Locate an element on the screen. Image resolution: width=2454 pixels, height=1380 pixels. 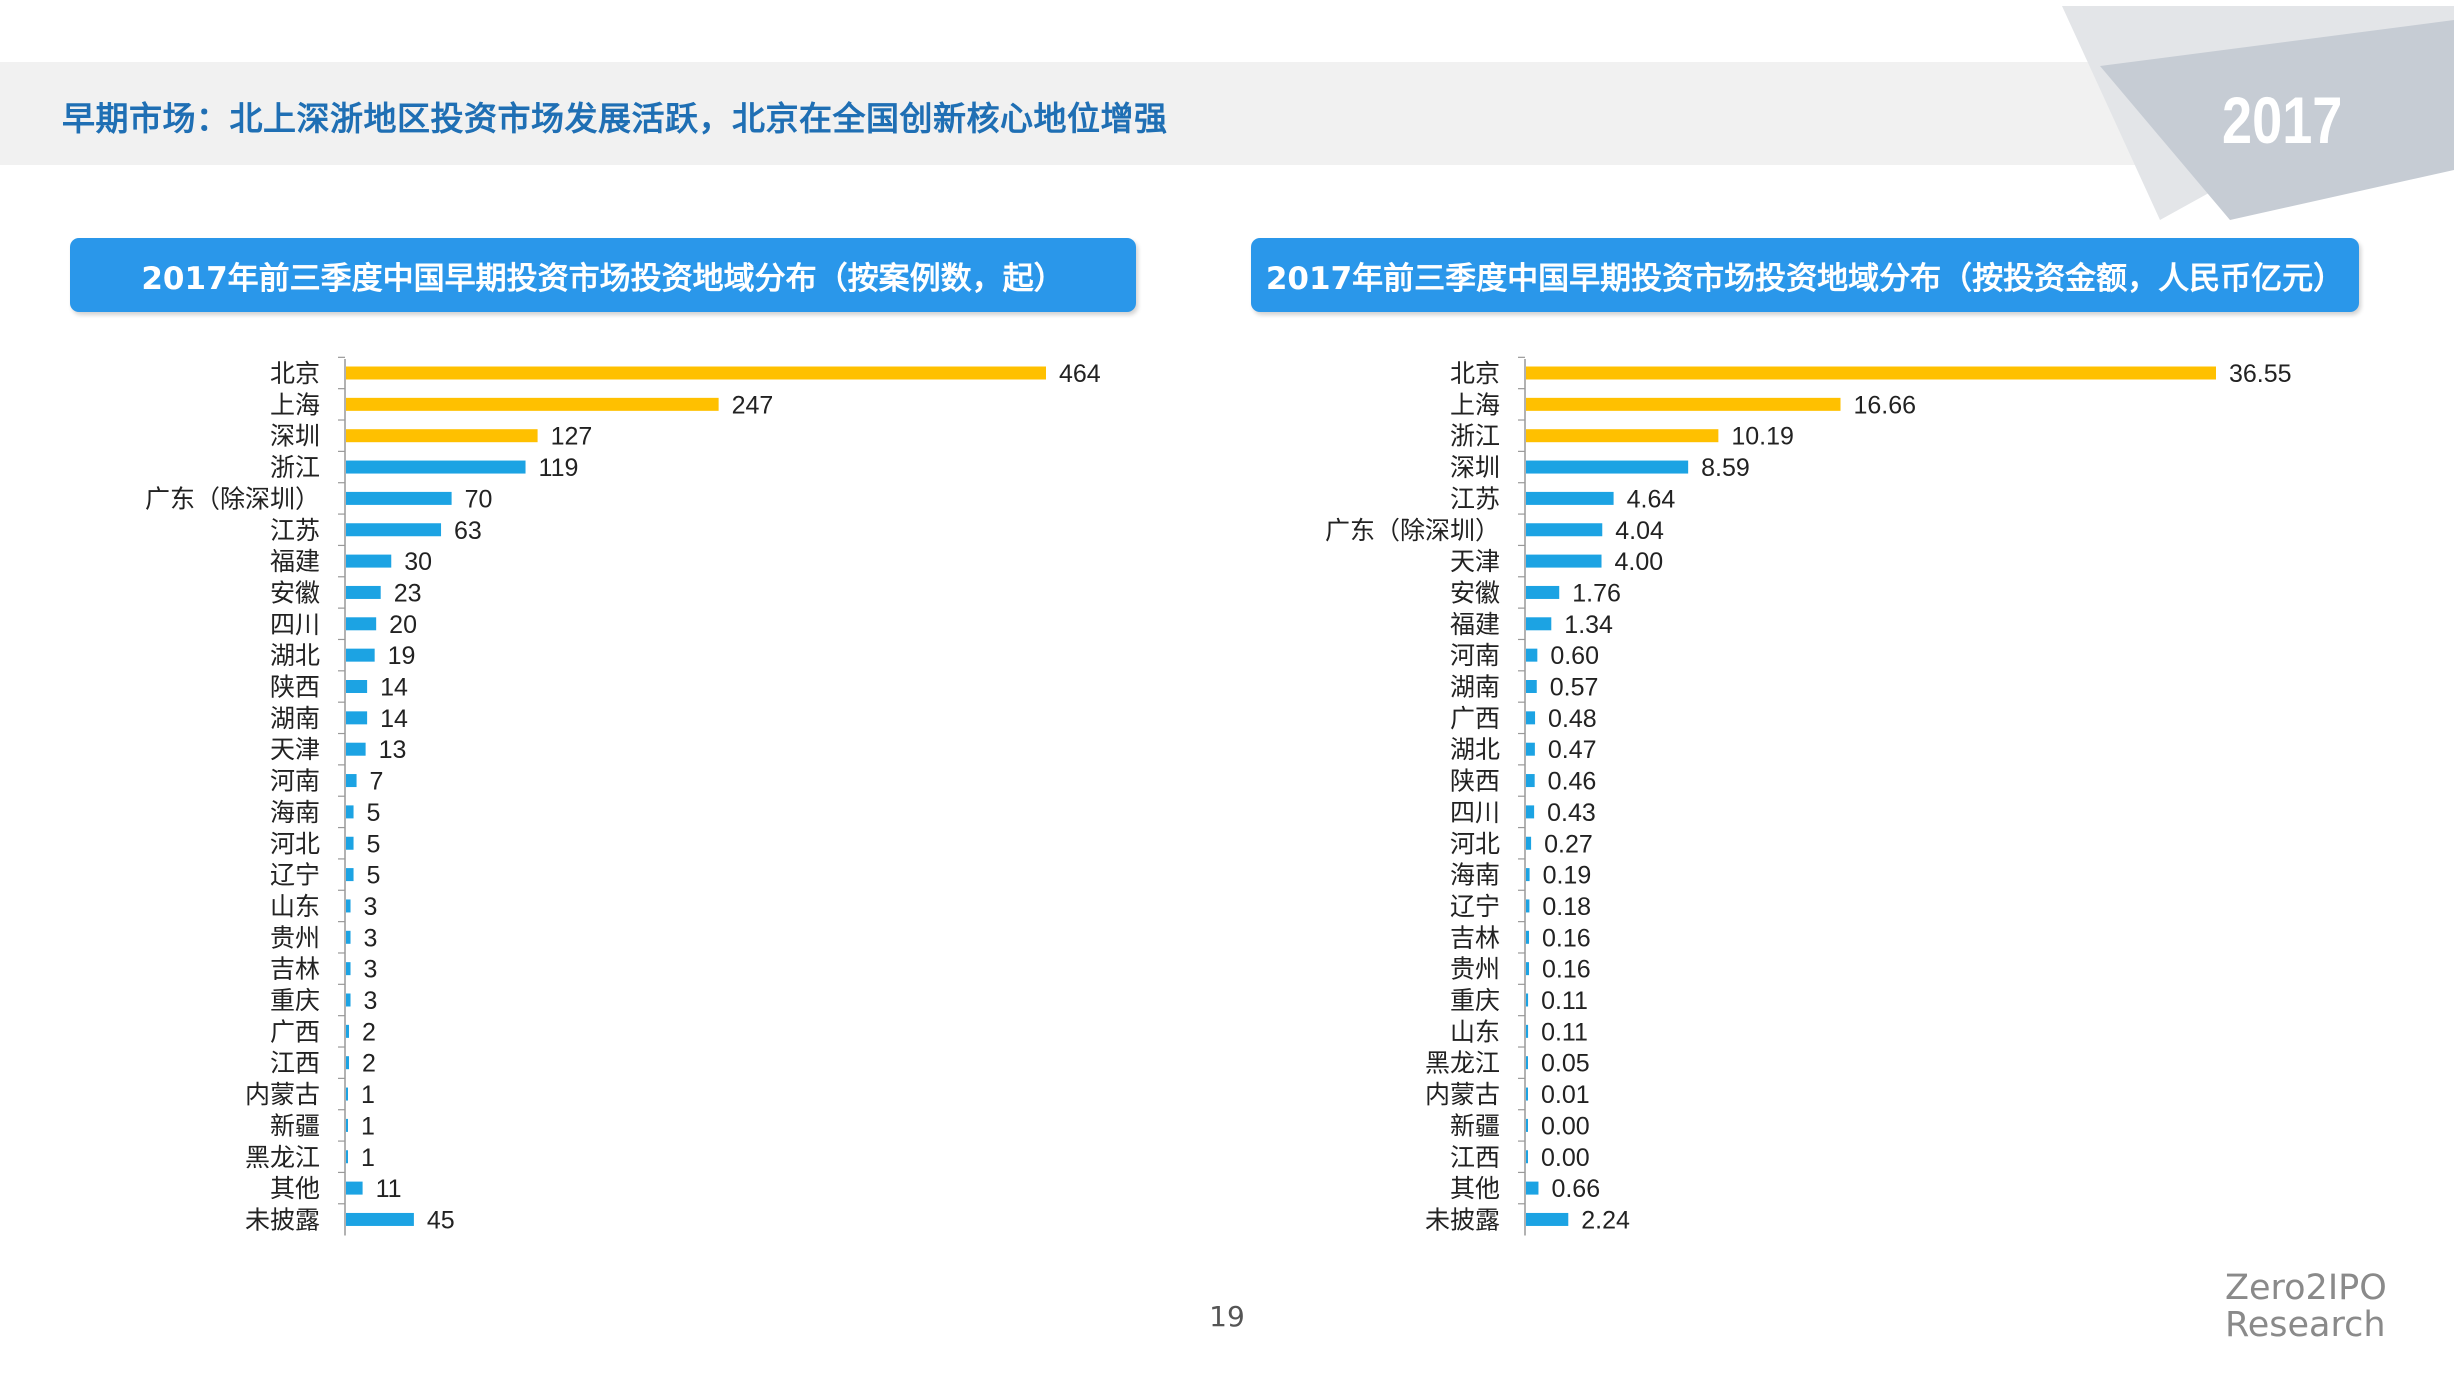
left-category-label: 安徽 is located at coordinates (295, 592).